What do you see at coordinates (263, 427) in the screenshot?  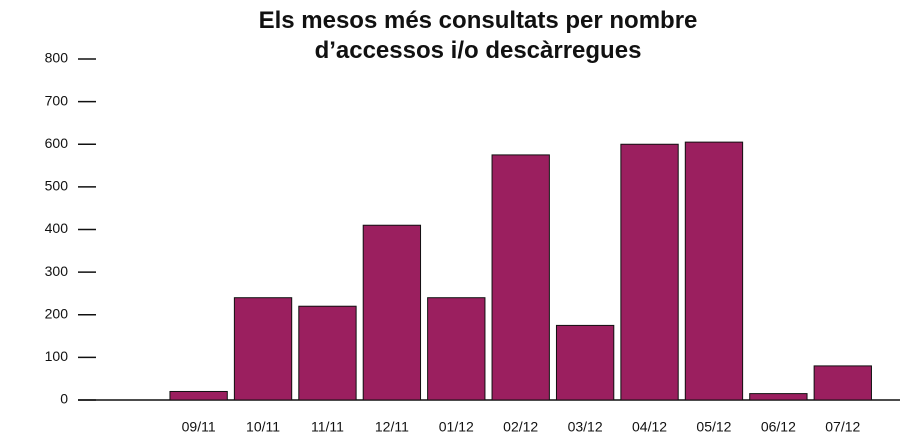 I see `x-tick-label: 10/11` at bounding box center [263, 427].